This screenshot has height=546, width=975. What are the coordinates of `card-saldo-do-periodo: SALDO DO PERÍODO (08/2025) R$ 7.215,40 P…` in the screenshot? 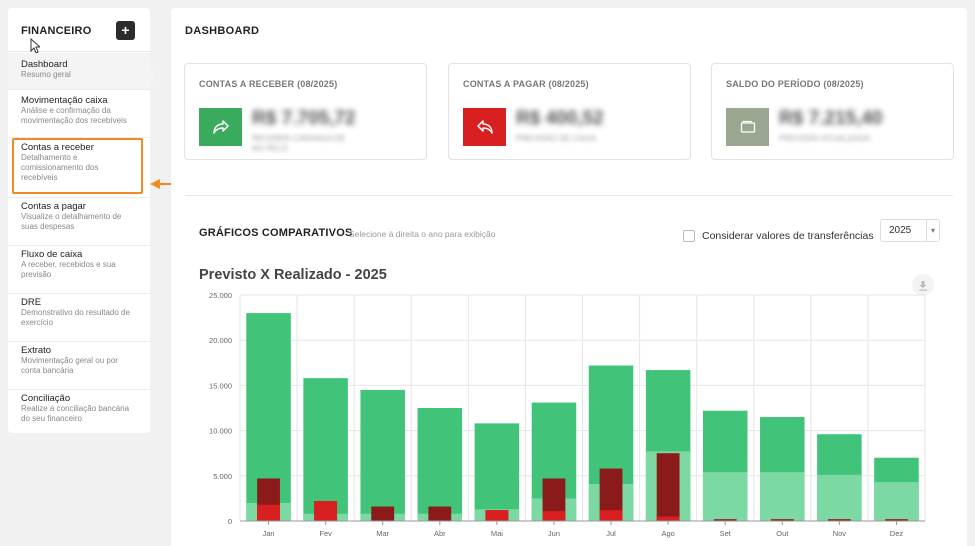 It's located at (832, 111).